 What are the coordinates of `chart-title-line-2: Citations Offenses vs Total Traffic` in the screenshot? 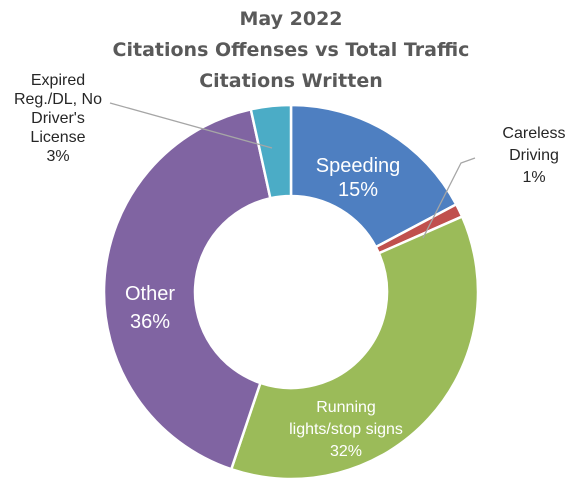 It's located at (291, 50).